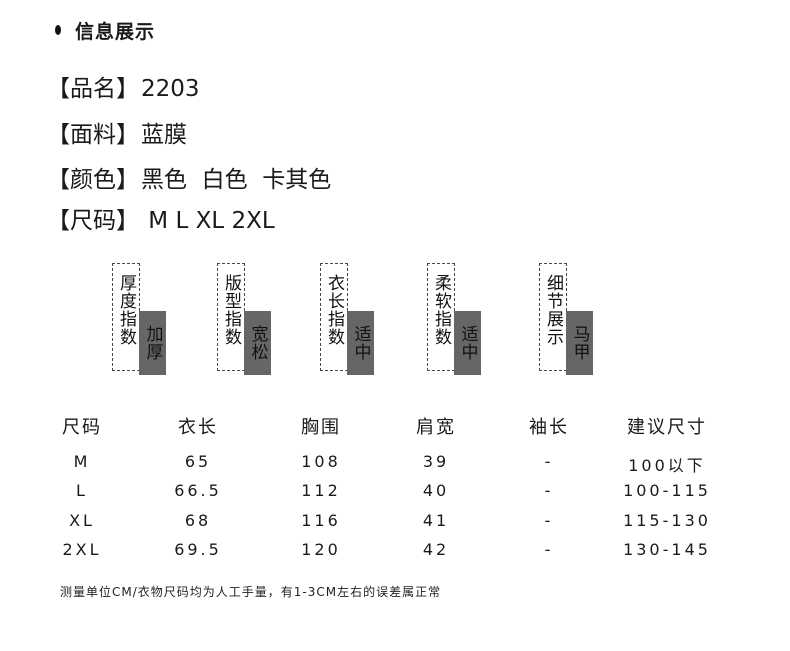 The image size is (790, 651). I want to click on index-value: 马甲, so click(579, 343).